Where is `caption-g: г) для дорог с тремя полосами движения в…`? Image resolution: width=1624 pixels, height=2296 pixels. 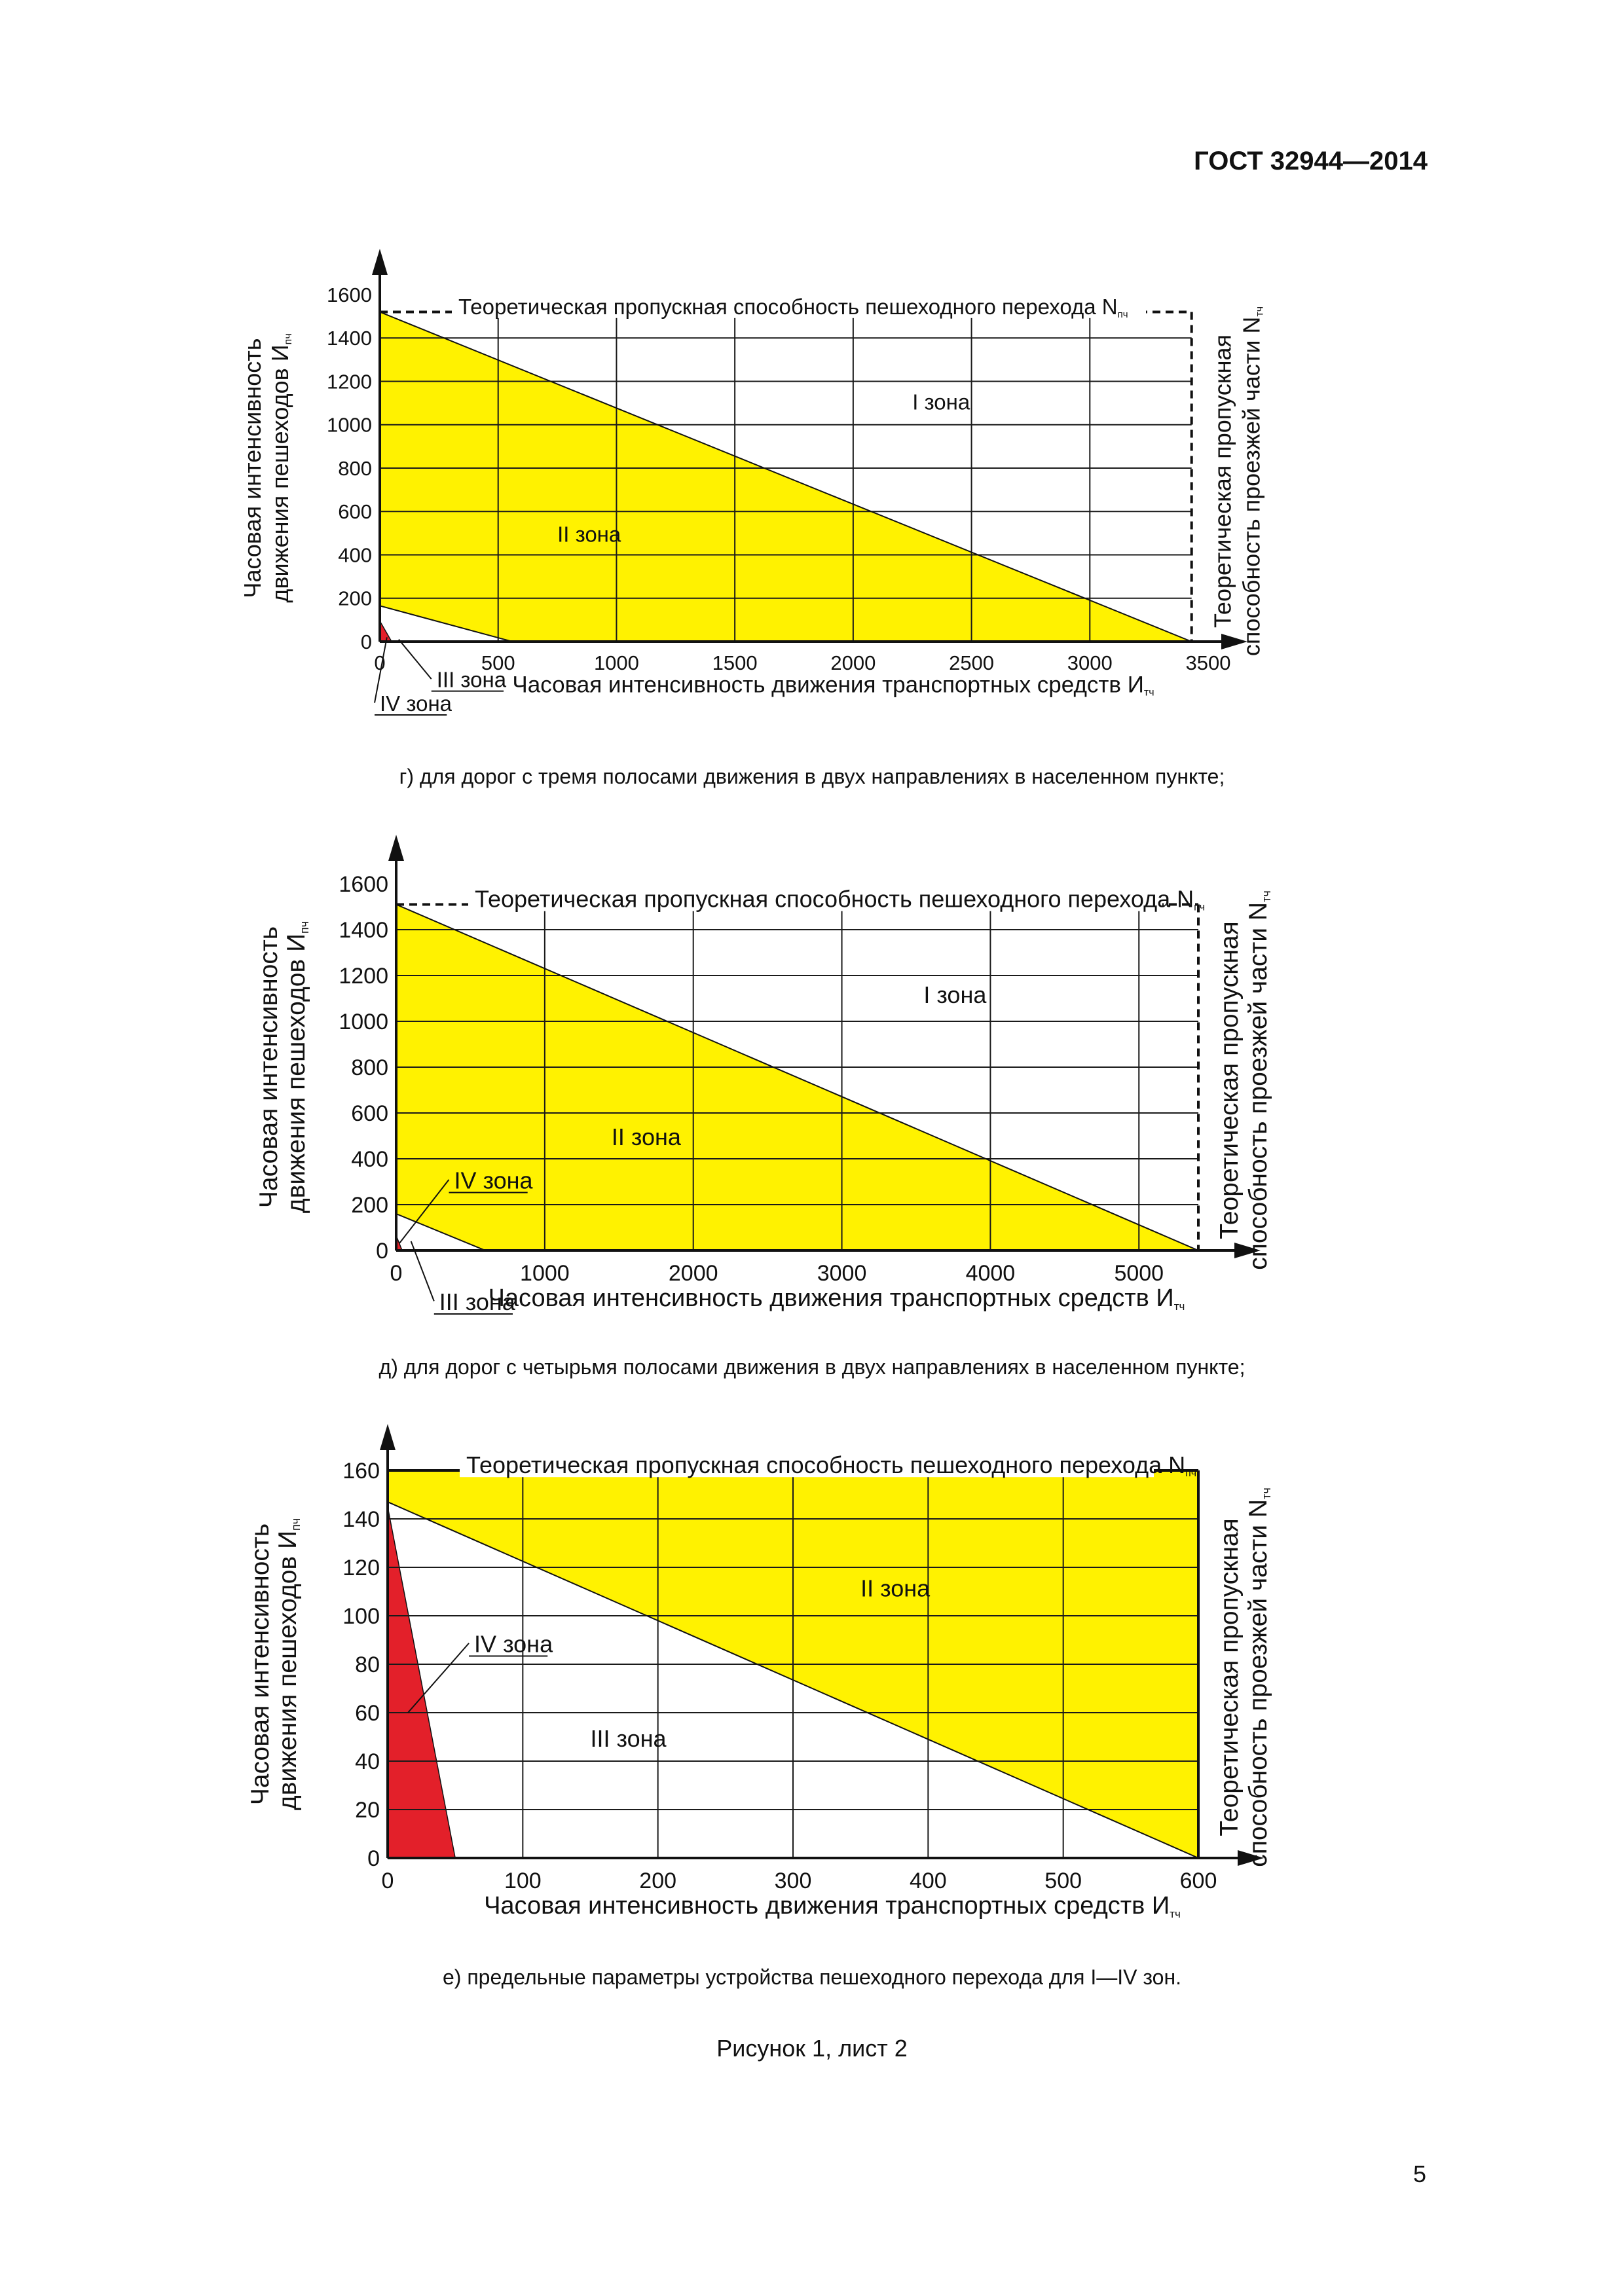
caption-g: г) для дорог с тремя полосами движения в… is located at coordinates (812, 776).